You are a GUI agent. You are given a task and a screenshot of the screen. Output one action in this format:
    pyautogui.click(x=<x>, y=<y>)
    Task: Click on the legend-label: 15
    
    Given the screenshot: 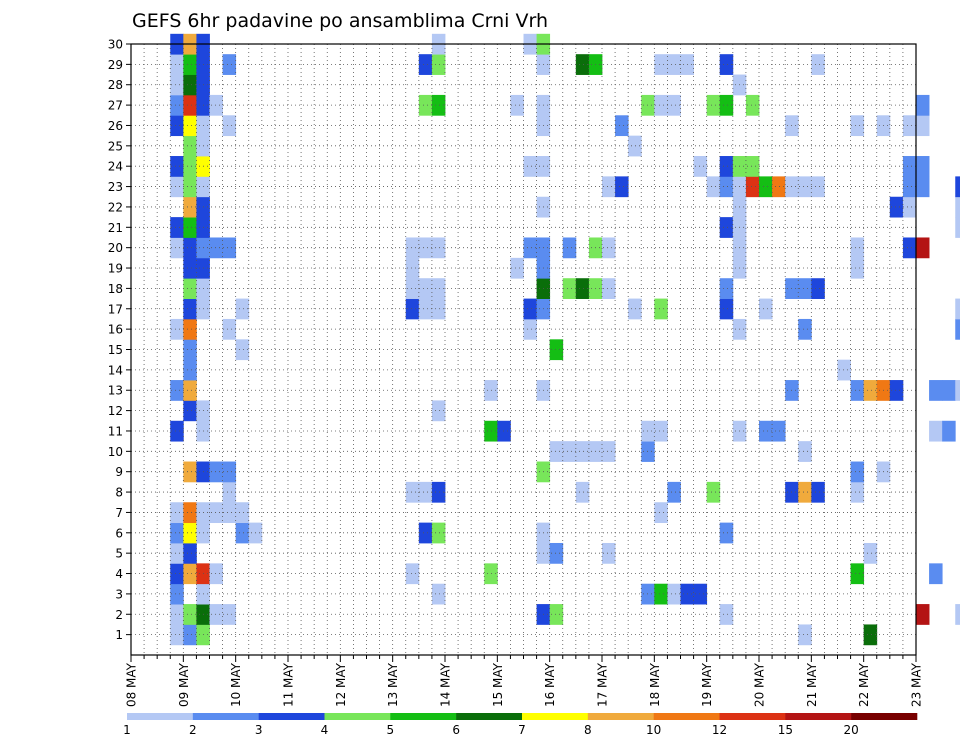 What is the action you would take?
    pyautogui.click(x=785, y=730)
    